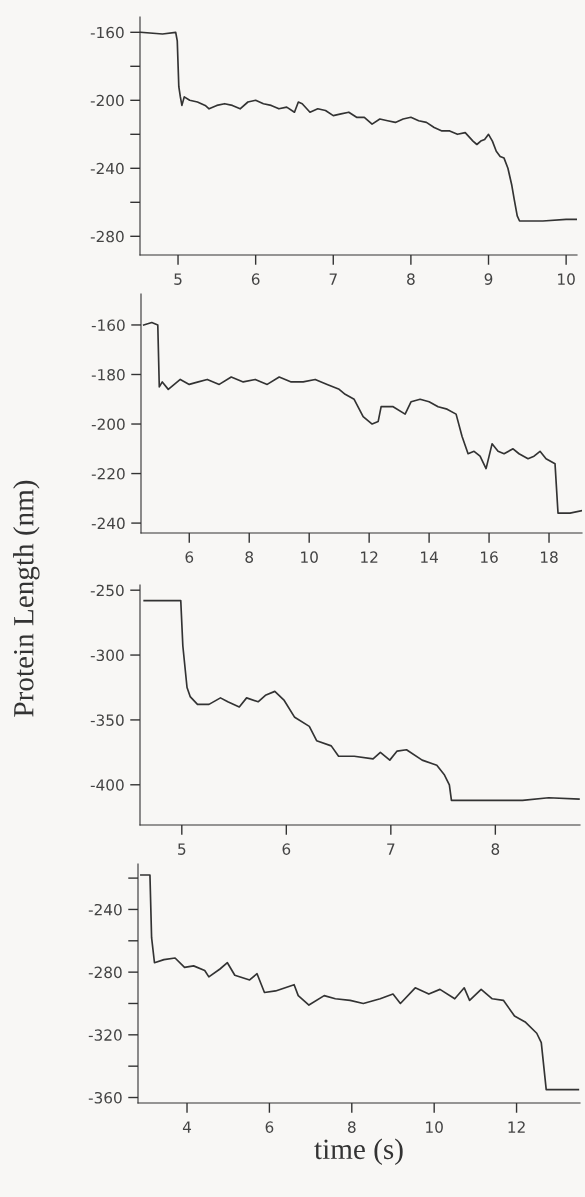 The height and width of the screenshot is (1197, 585). I want to click on y-axis-title: Protein Length (nm), so click(26, 598).